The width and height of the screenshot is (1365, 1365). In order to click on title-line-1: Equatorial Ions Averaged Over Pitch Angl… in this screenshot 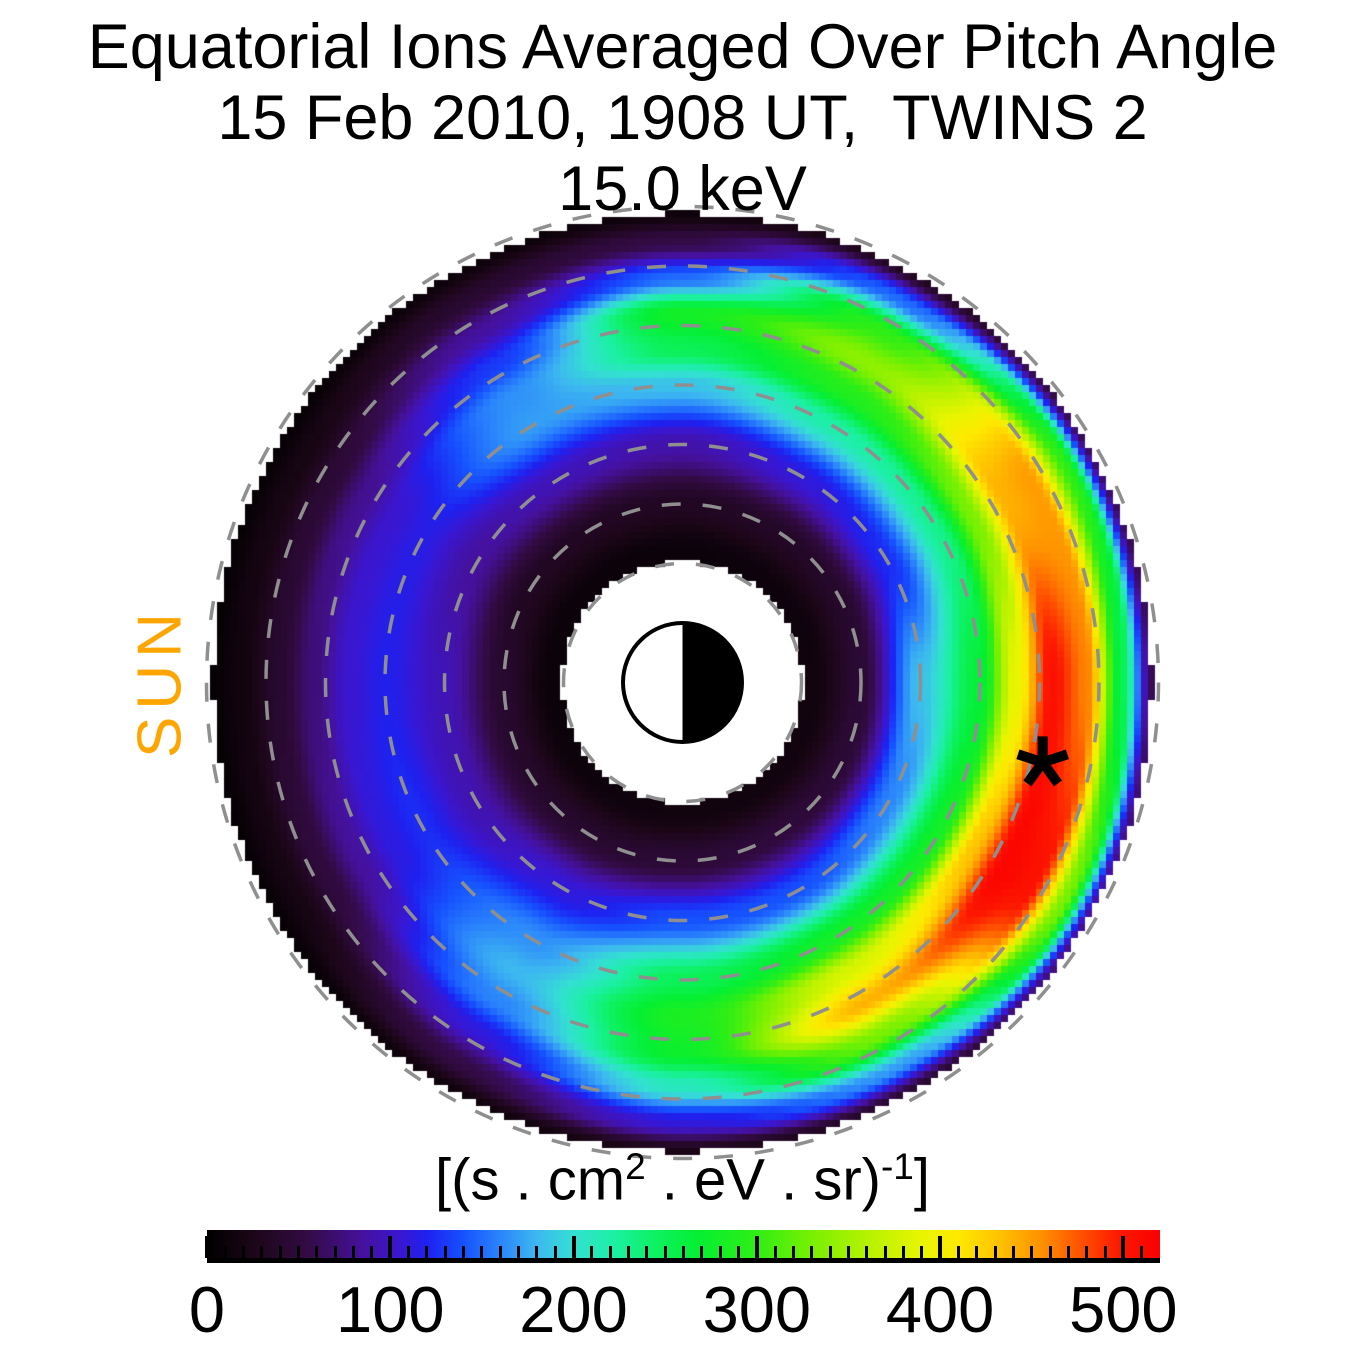, I will do `click(682, 47)`.